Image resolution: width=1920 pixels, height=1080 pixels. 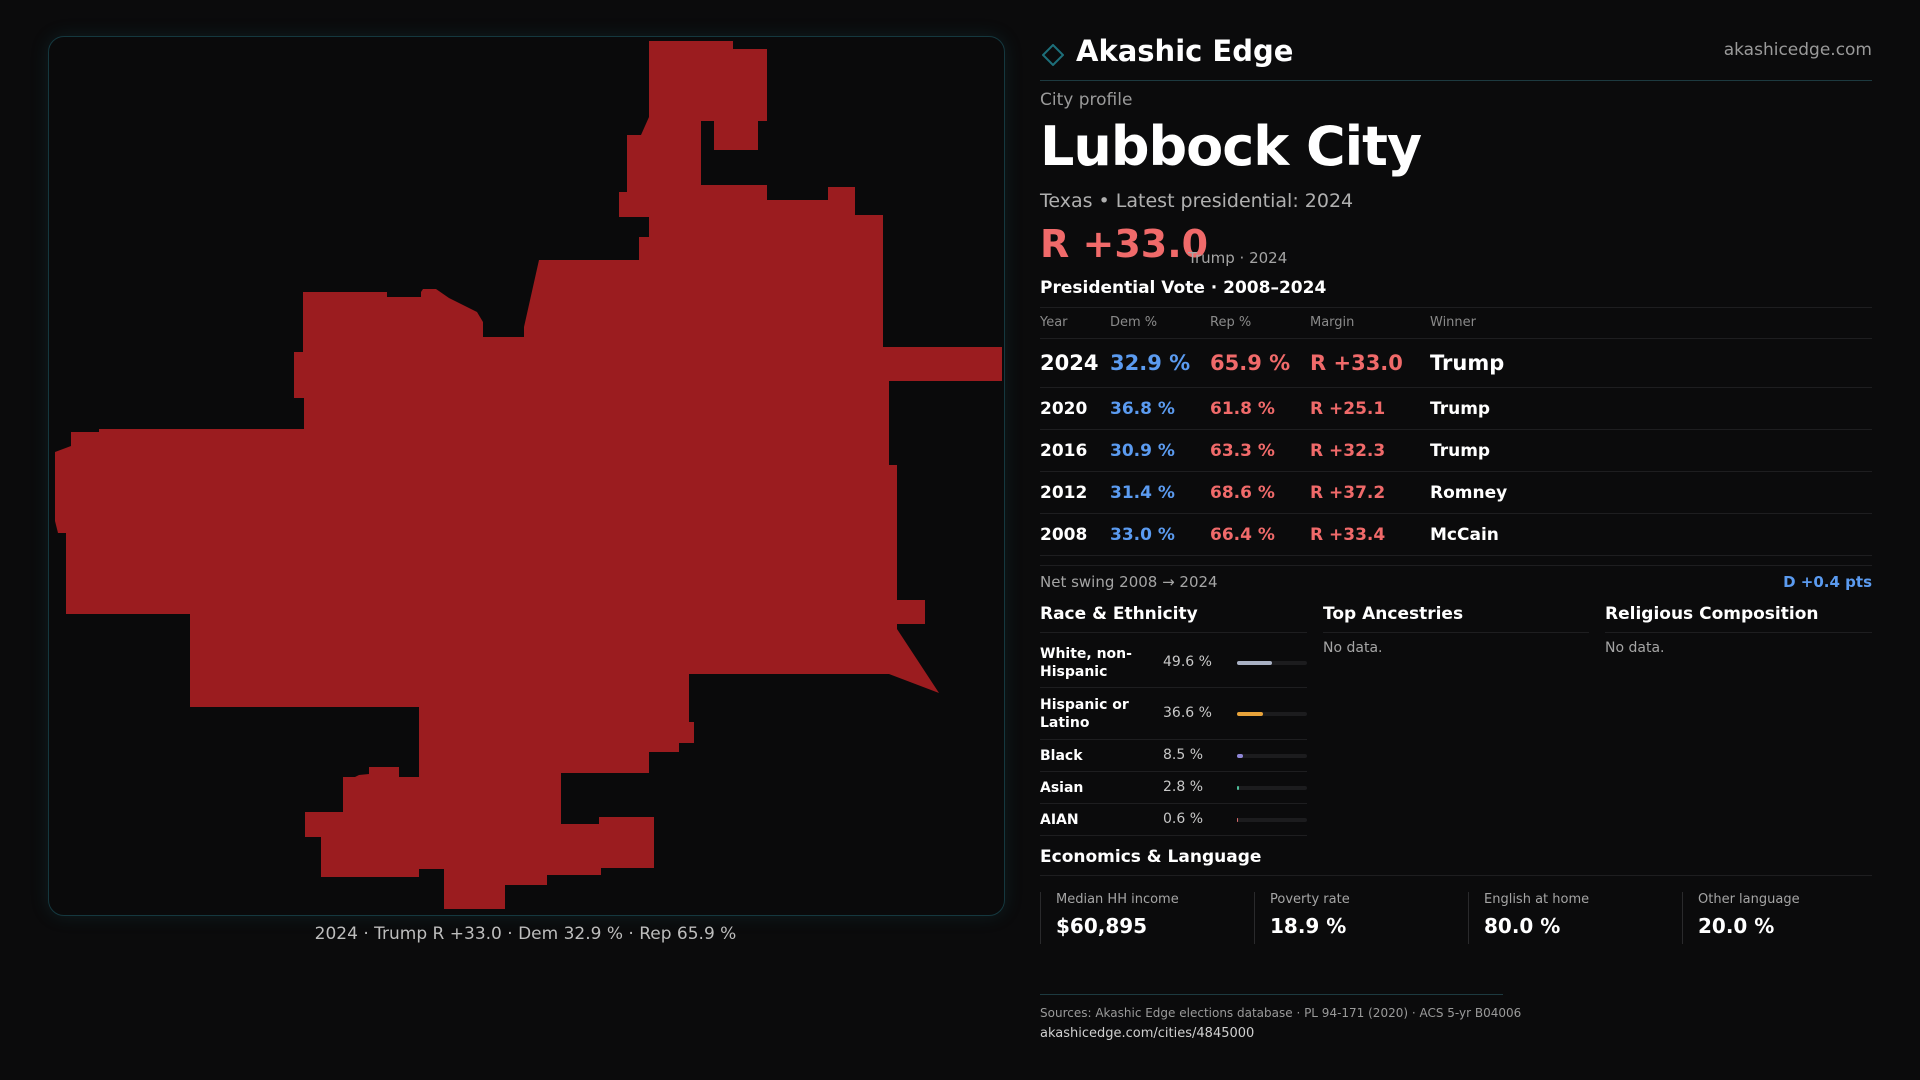 I want to click on table-row: 2020 36.8 % 61.8 % R +25.1 Trump, so click(x=1456, y=409).